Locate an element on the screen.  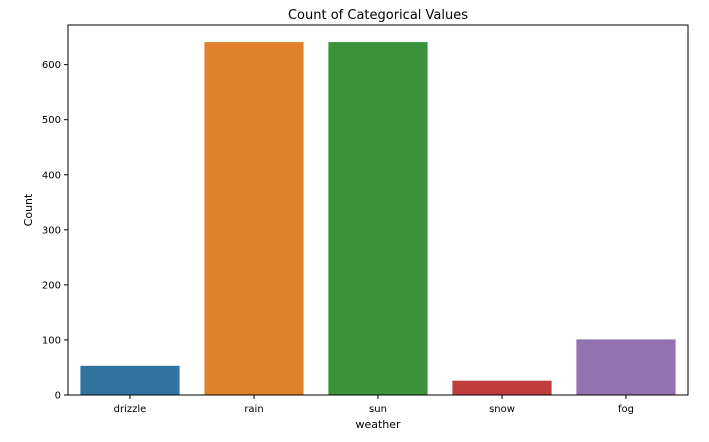
y-tick-label-500: 500 is located at coordinates (51, 120).